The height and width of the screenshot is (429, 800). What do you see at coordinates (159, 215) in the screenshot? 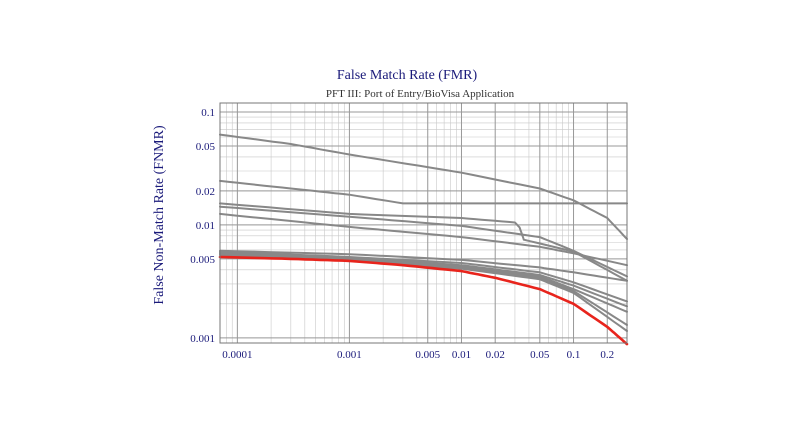
I see `y-axis-label: False Non-Match Rate (FNMR)` at bounding box center [159, 215].